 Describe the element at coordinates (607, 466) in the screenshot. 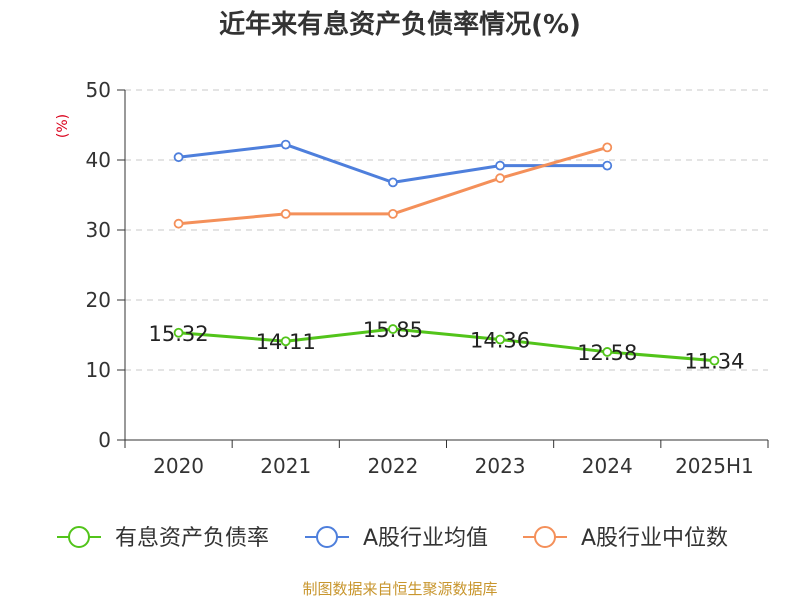

I see `x-tick-label: 2024` at that location.